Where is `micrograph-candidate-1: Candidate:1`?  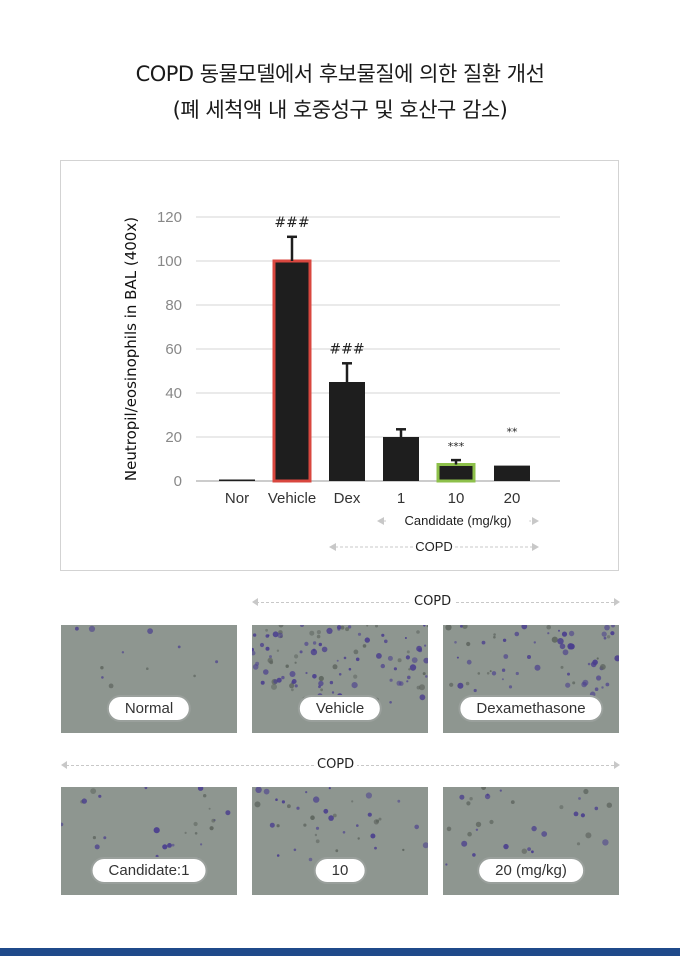 micrograph-candidate-1: Candidate:1 is located at coordinates (149, 841).